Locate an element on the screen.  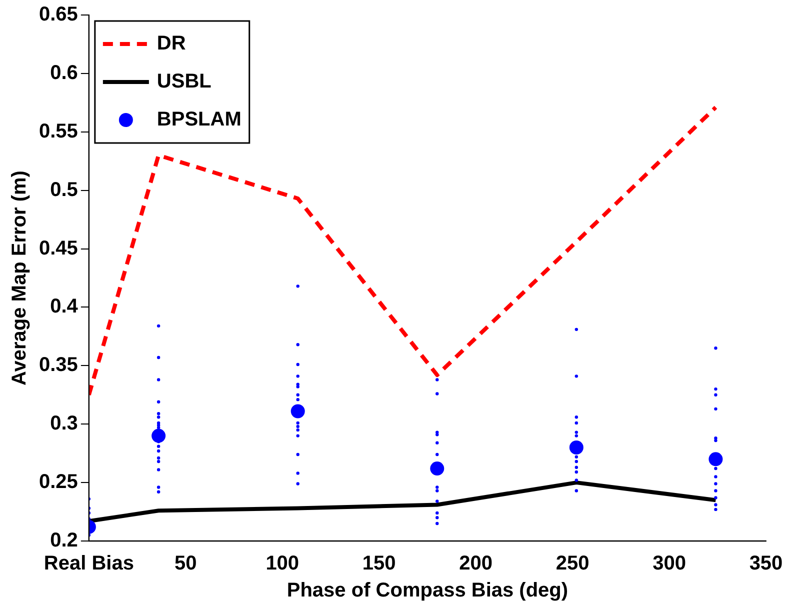
y-axis-title: Average Map Error (m) is located at coordinates (19, 278).